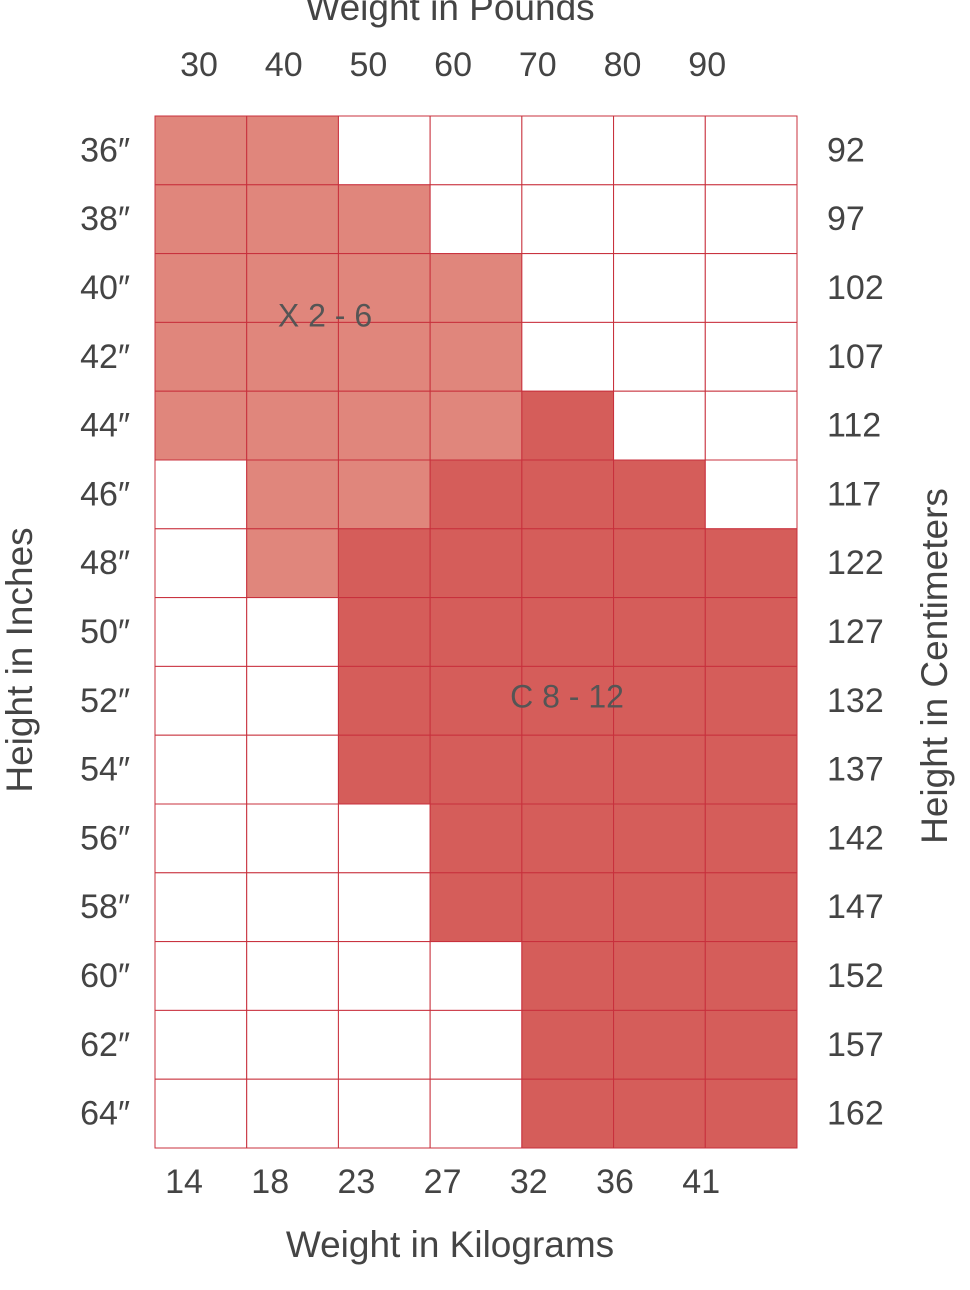 This screenshot has height=1290, width=970. I want to click on bottom-tick-label: 32, so click(529, 1182).